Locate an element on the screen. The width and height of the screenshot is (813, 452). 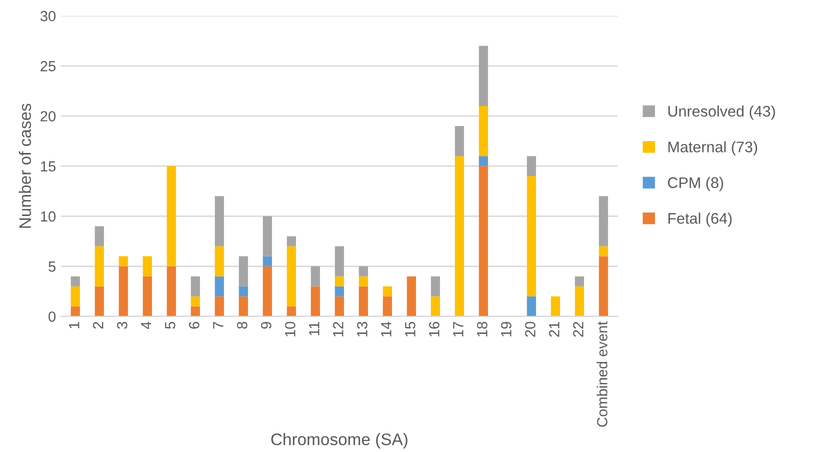
legend-label: Fetal (64) is located at coordinates (700, 219).